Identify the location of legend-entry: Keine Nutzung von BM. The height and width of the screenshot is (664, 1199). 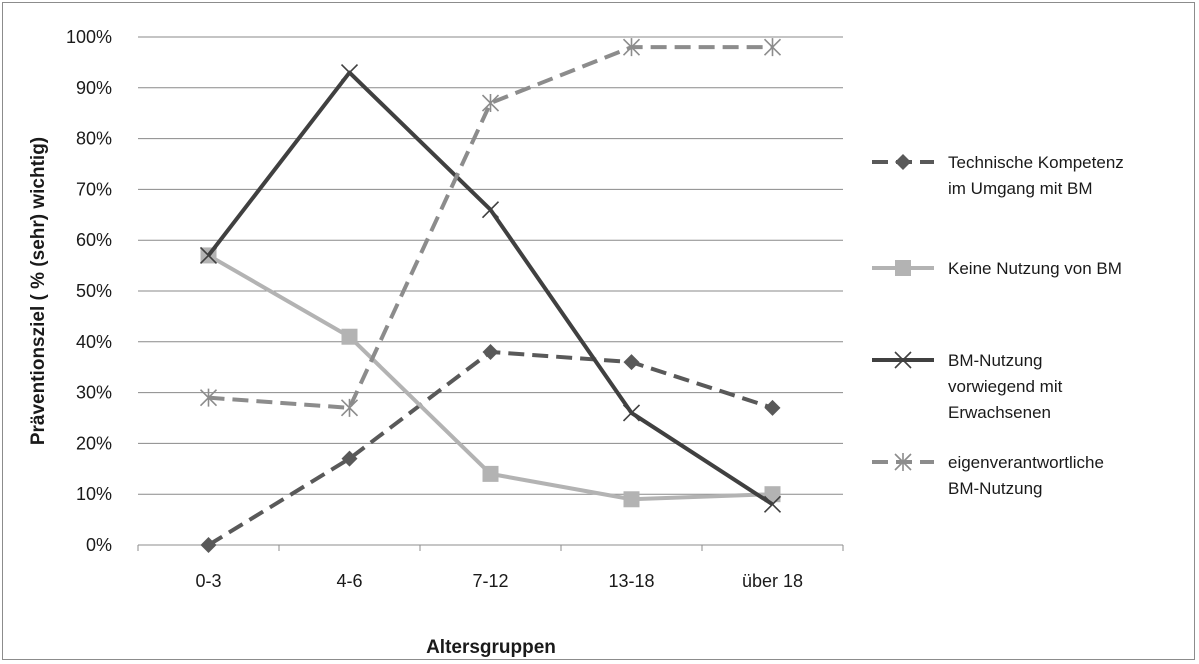
(997, 268).